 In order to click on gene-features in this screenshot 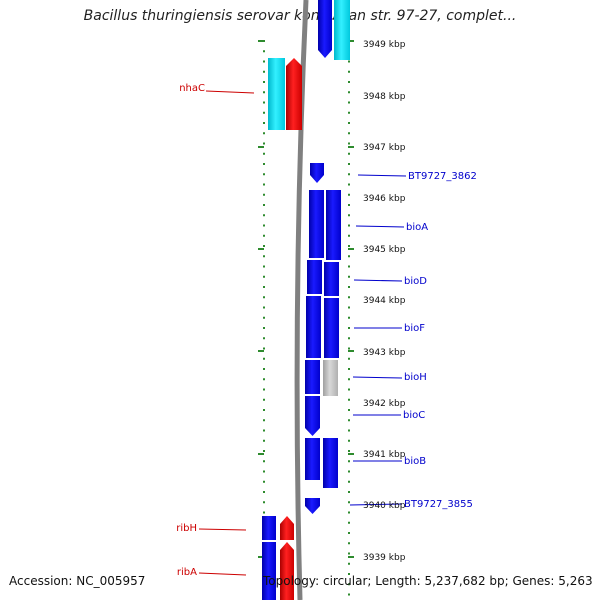, I will do `click(306, 300)`.